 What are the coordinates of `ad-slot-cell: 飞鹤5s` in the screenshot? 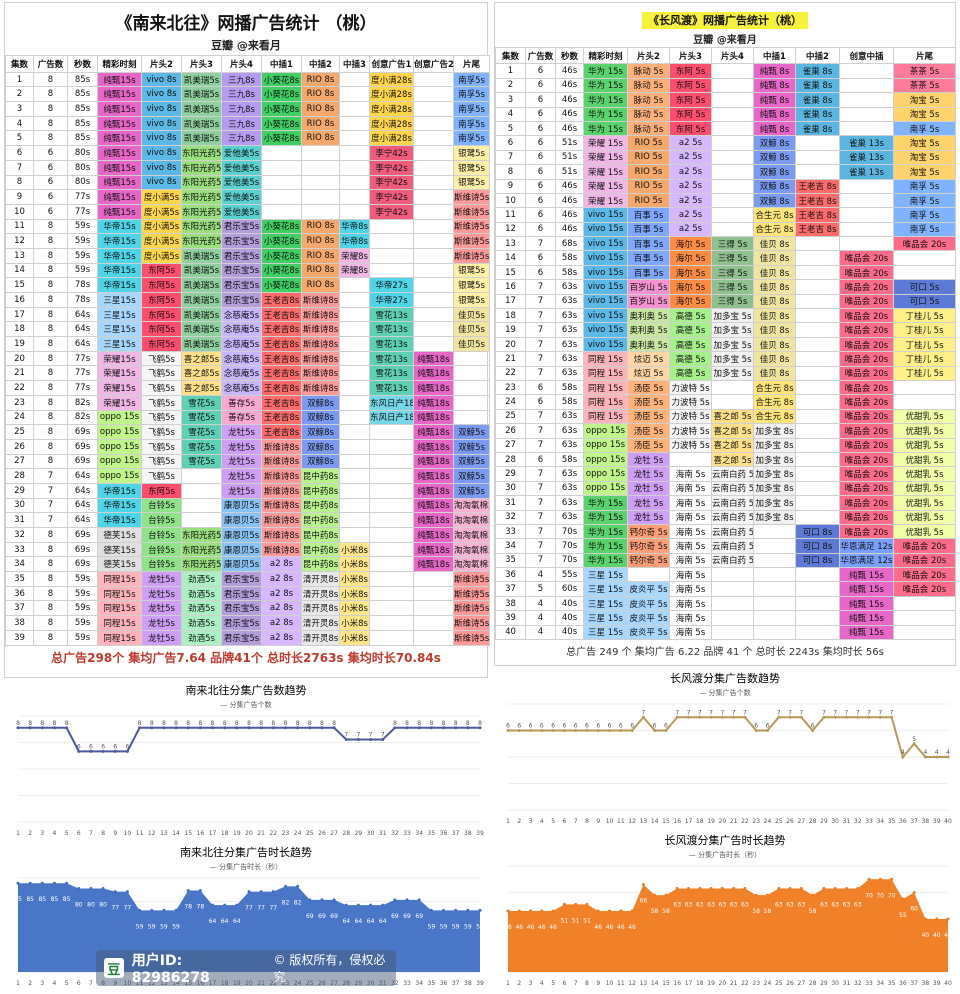 It's located at (161, 388).